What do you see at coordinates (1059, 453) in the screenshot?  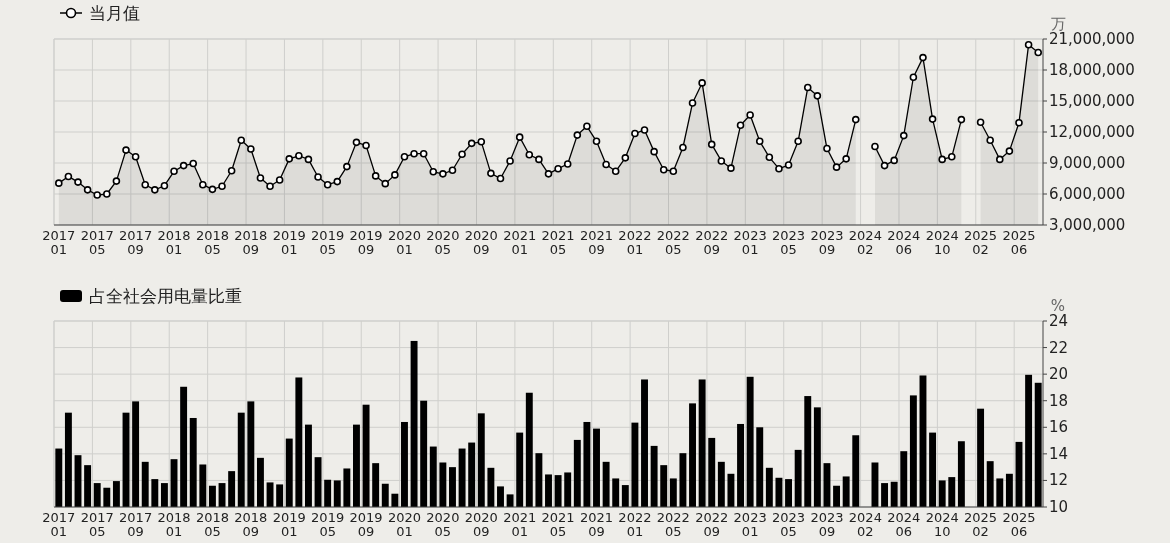 I see `y-tick-label: 14` at bounding box center [1059, 453].